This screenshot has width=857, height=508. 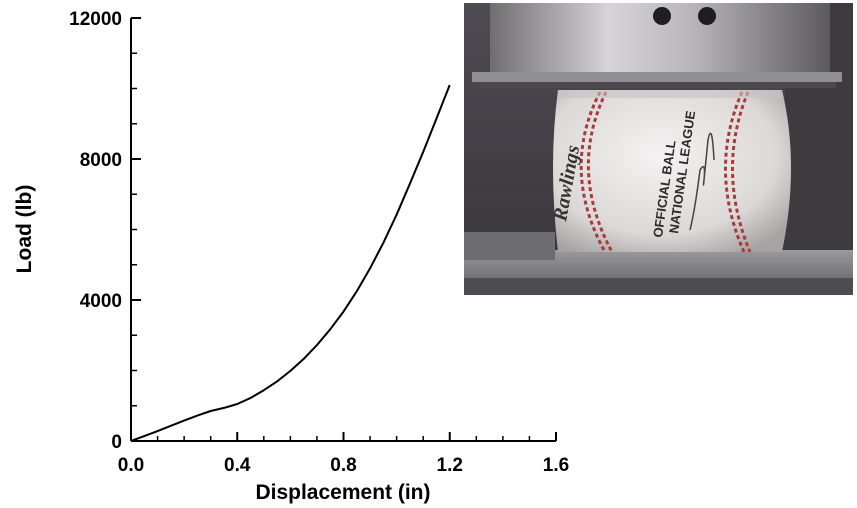 What do you see at coordinates (95, 19) in the screenshot?
I see `y-tick-label: 12000` at bounding box center [95, 19].